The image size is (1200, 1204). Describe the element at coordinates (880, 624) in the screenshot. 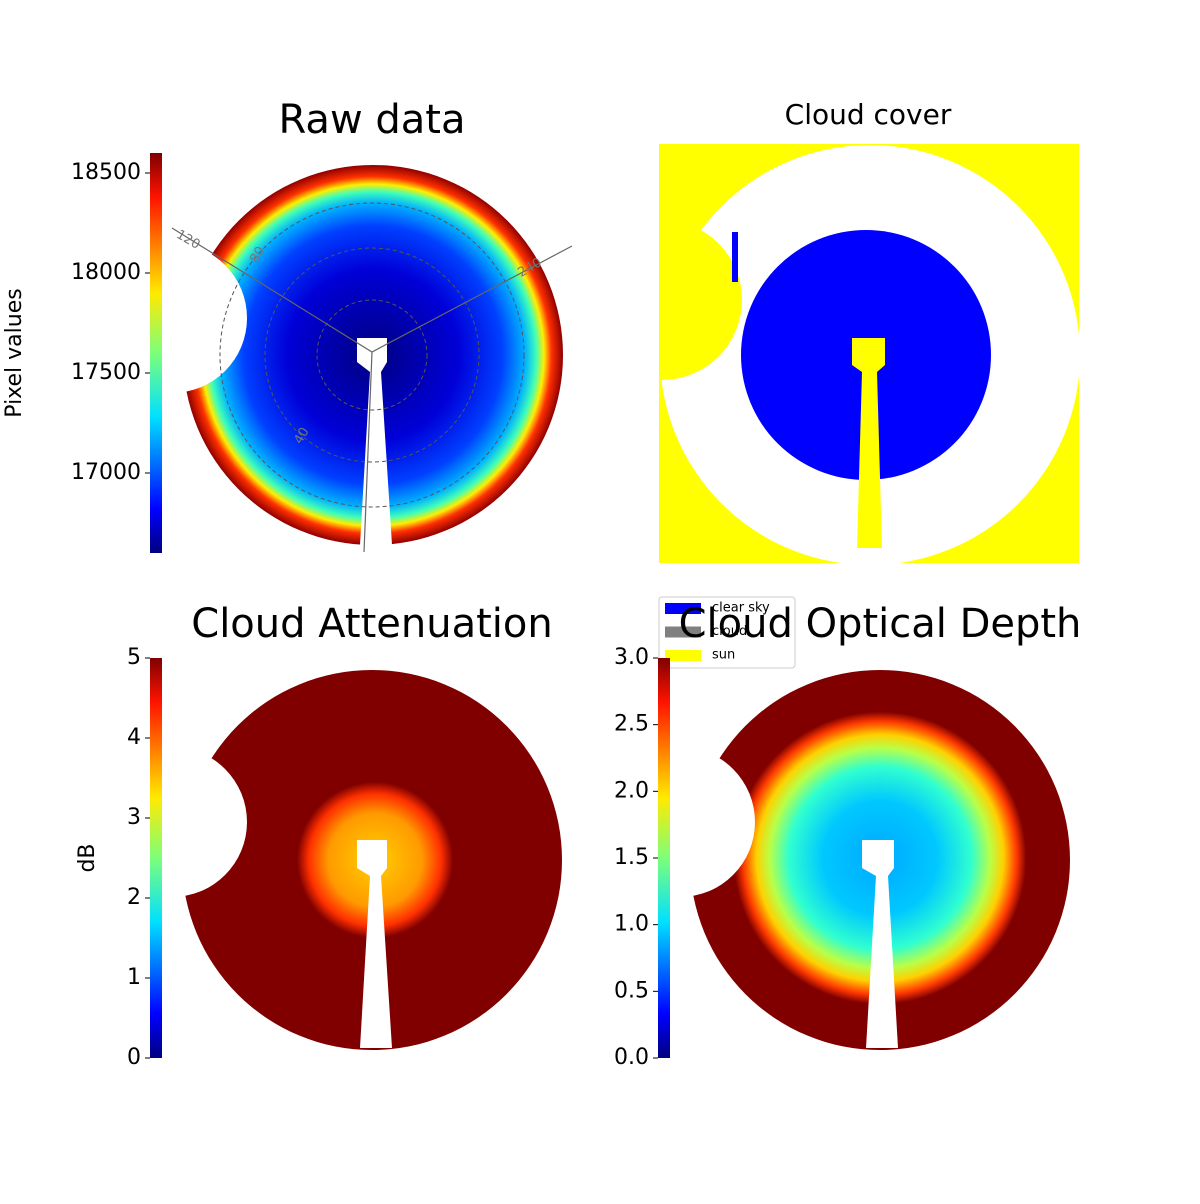

I see `panel-title: Cloud Optical Depth` at that location.